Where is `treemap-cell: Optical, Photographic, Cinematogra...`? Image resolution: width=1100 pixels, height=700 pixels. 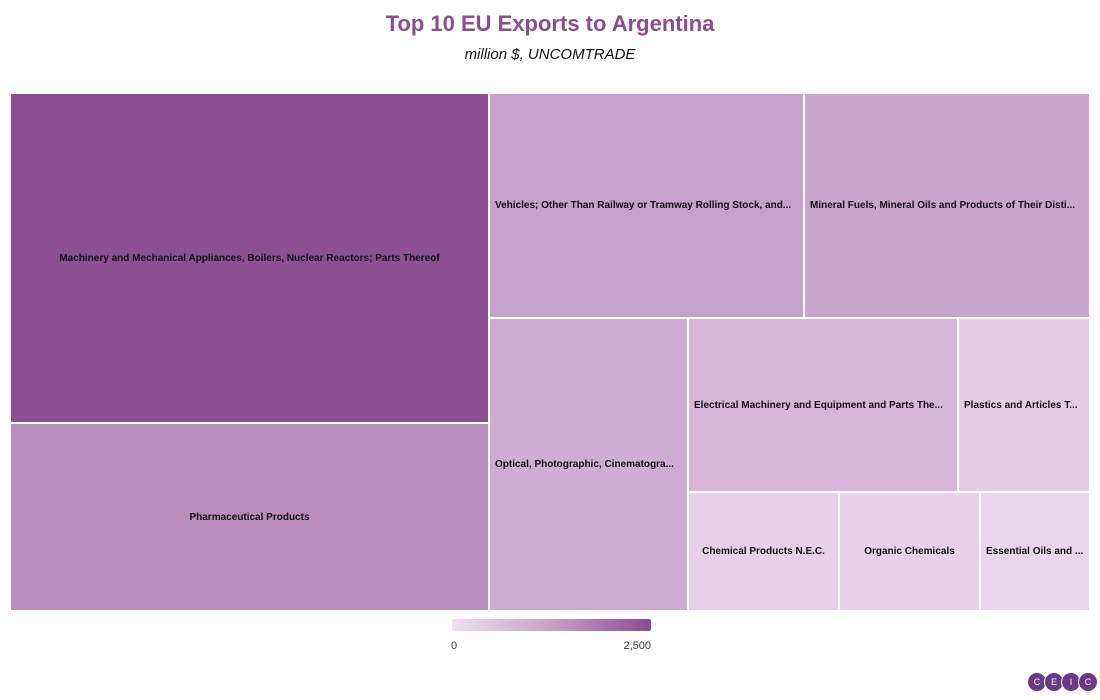 treemap-cell: Optical, Photographic, Cinematogra... is located at coordinates (588, 464).